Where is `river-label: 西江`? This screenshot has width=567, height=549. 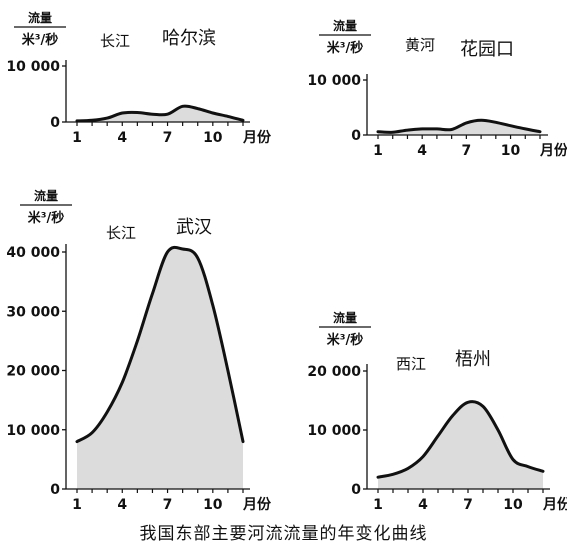 river-label: 西江 is located at coordinates (411, 364).